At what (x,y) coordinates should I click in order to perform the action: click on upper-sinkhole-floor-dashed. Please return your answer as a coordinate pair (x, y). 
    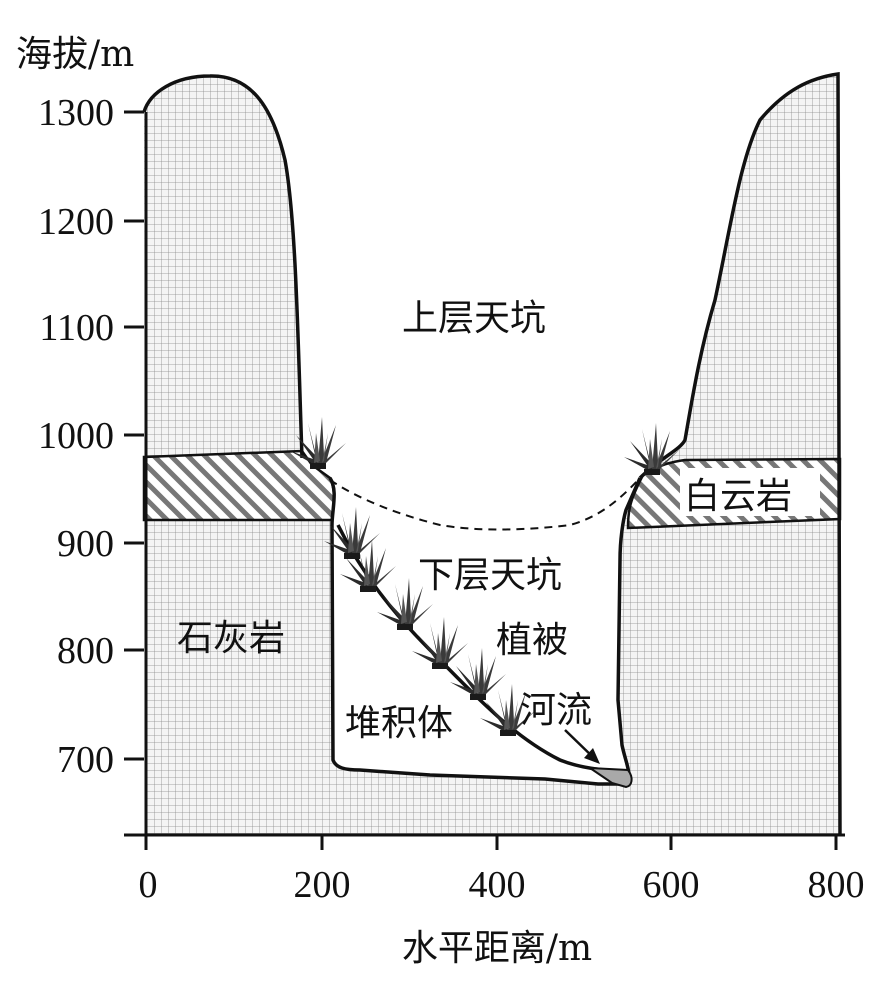
    Looking at the image, I should click on (485, 504).